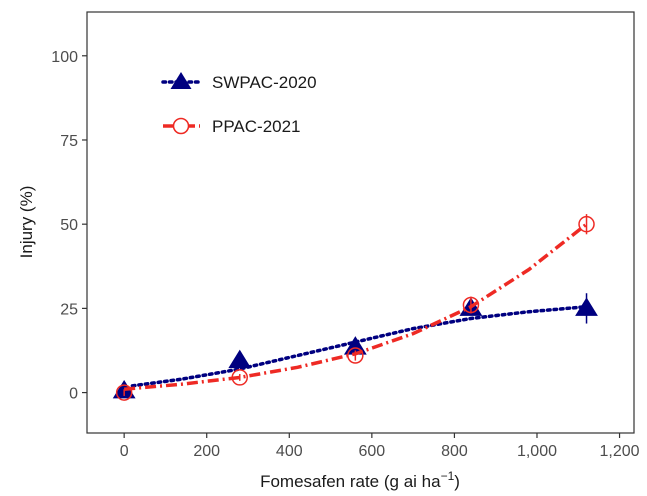 Image resolution: width=647 pixels, height=496 pixels. What do you see at coordinates (206, 451) in the screenshot?
I see `x-tick-label: 200` at bounding box center [206, 451].